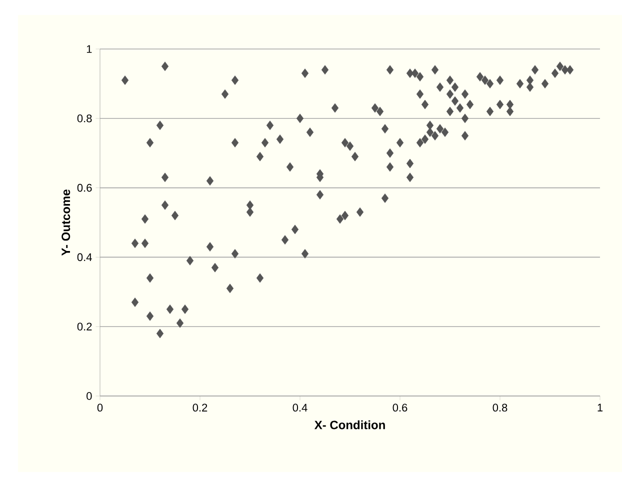 The image size is (622, 490). Describe the element at coordinates (600, 408) in the screenshot. I see `x-tick-label: 1` at that location.